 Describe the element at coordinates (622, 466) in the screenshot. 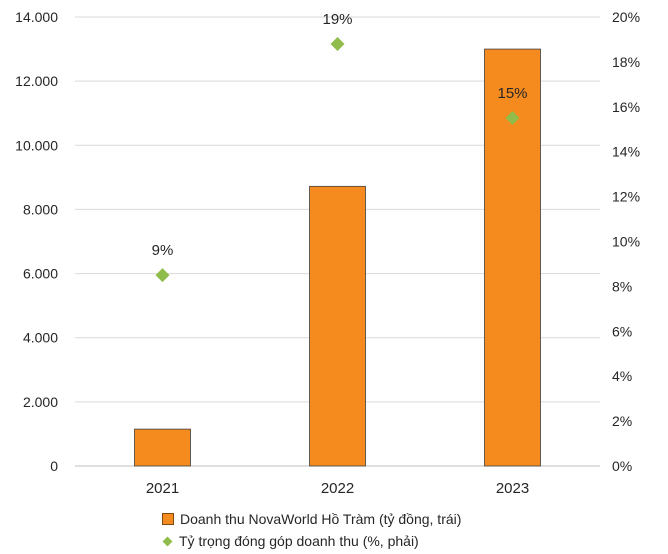

I see `right-tick-label: 0%` at that location.